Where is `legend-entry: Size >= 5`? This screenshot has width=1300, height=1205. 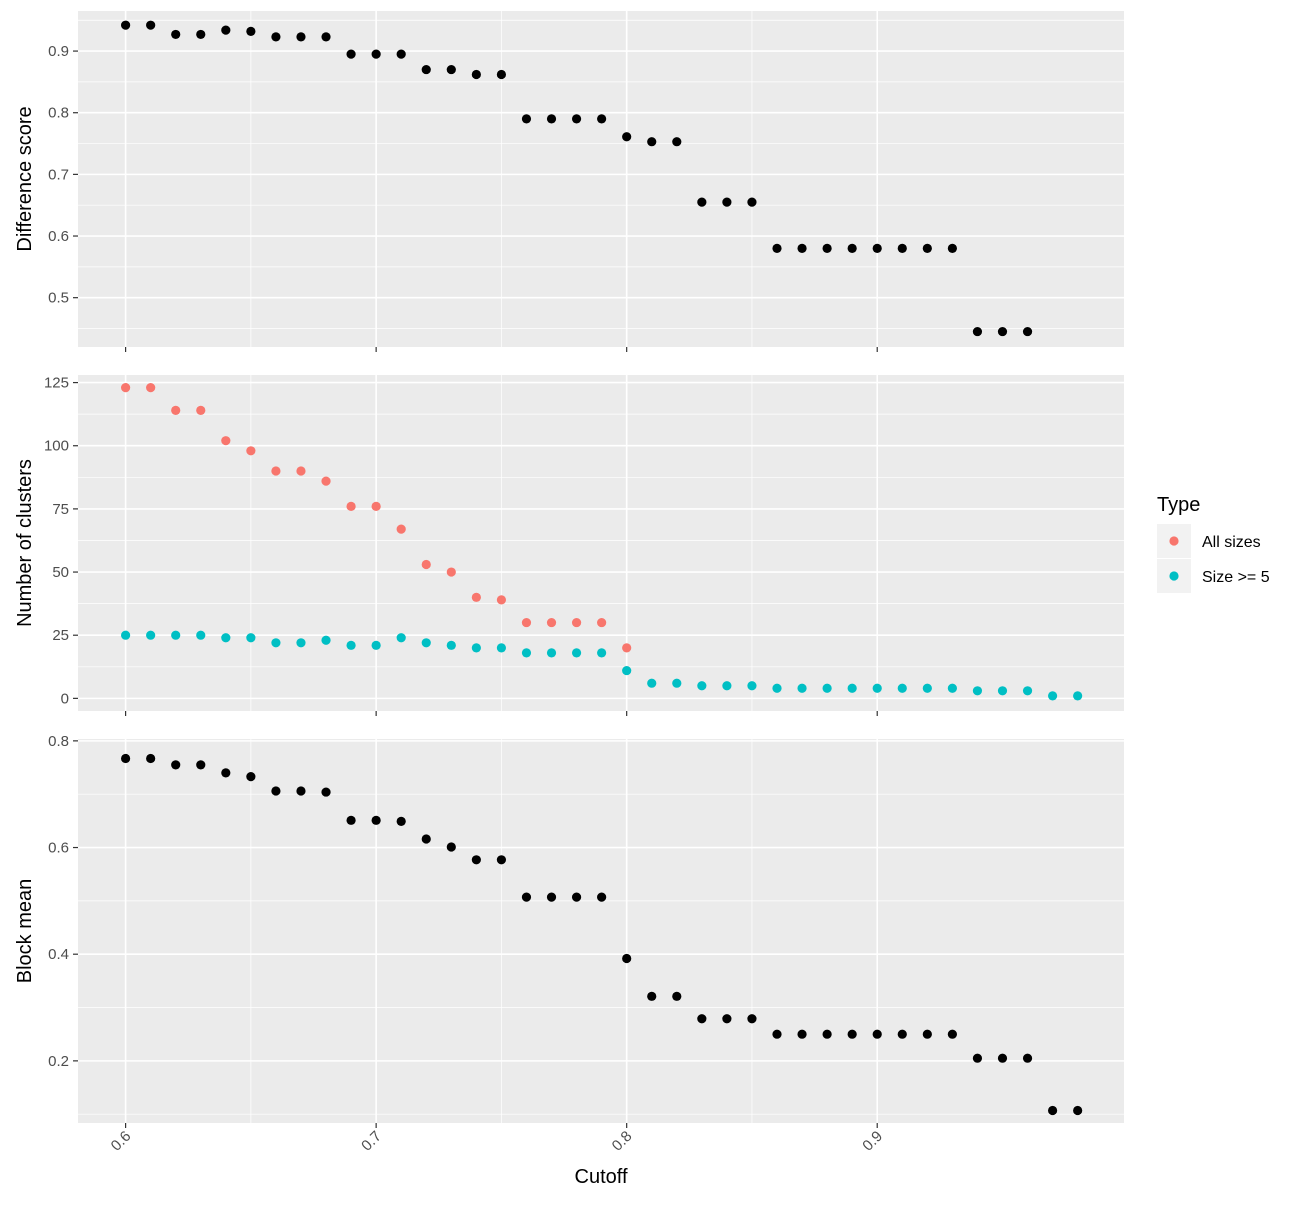
legend-entry: Size >= 5 is located at coordinates (1213, 576).